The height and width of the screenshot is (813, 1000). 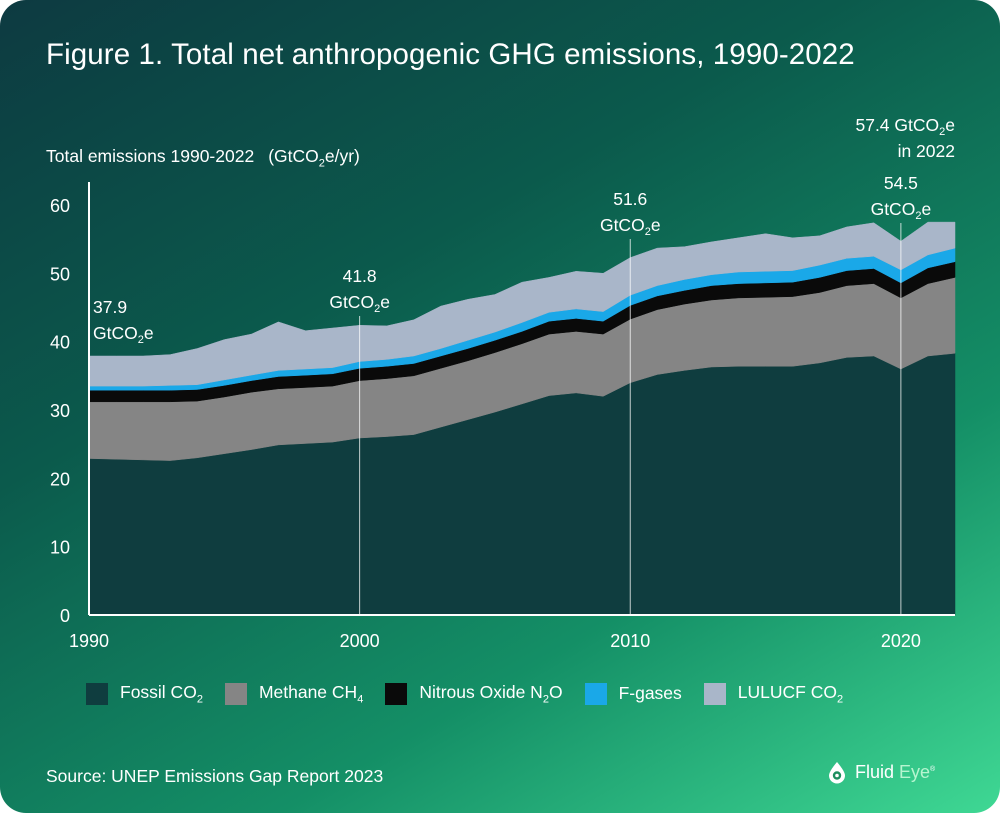 I want to click on legend-item-n2o: Nitrous Oxide N2O, so click(x=474, y=694).